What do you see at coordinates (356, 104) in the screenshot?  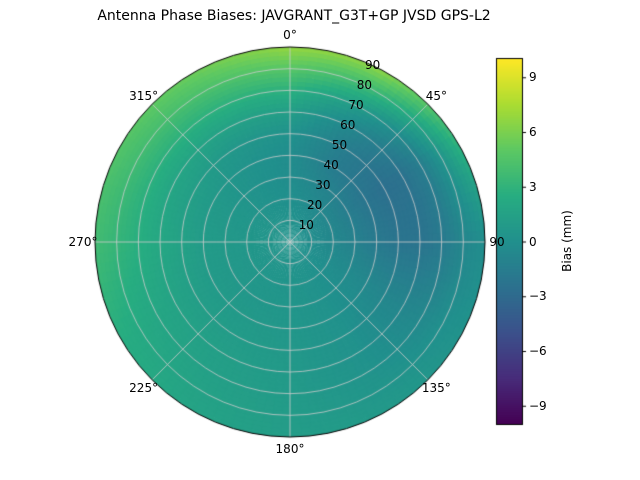 I see `r-tick-label: 70` at bounding box center [356, 104].